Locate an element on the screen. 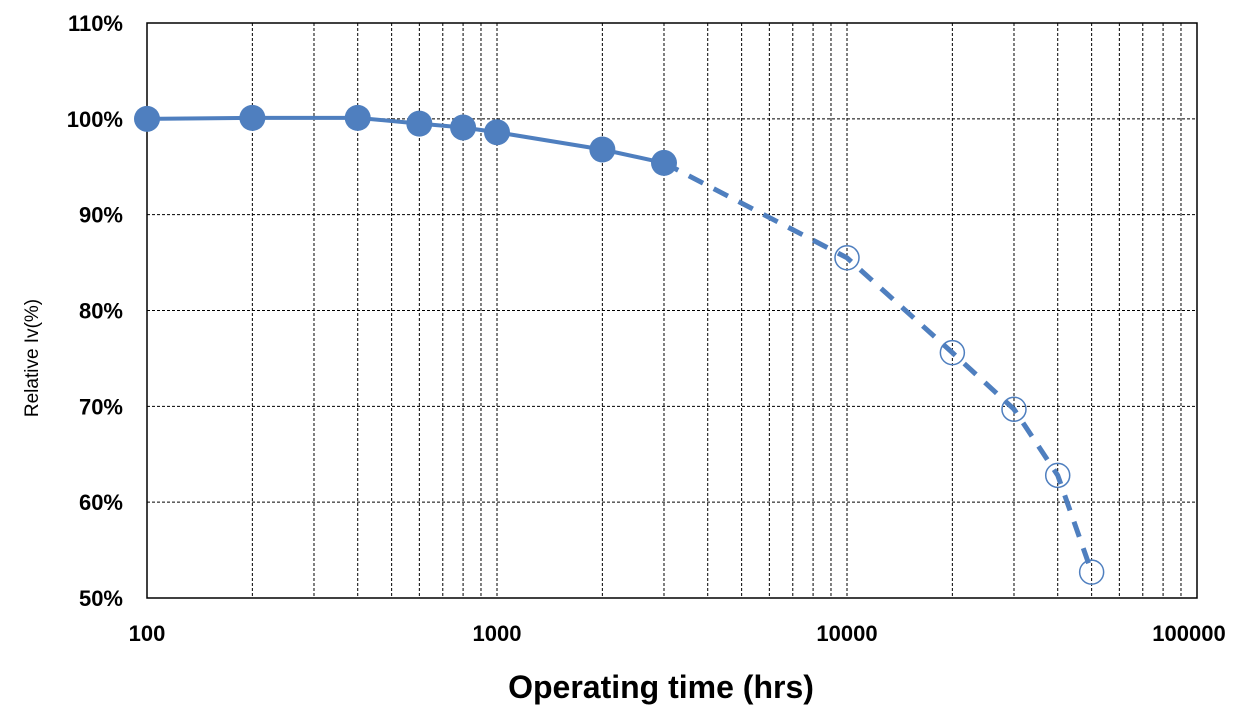 The width and height of the screenshot is (1249, 711). series-1-line is located at coordinates (405, 140).